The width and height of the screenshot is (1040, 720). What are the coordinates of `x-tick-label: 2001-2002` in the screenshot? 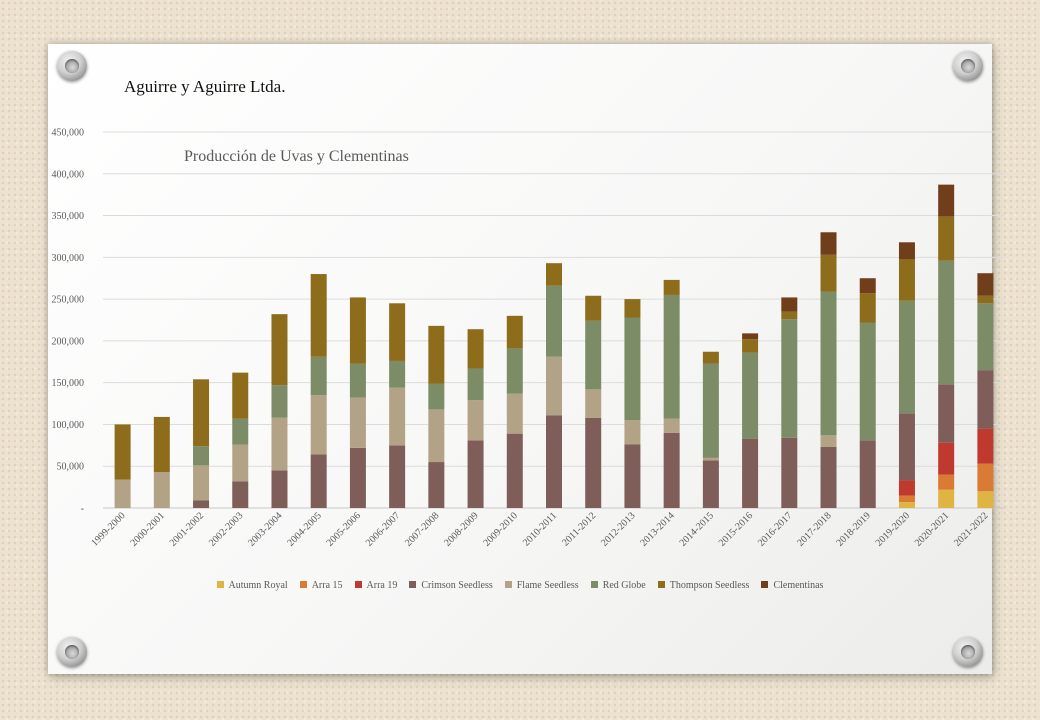 It's located at (187, 529).